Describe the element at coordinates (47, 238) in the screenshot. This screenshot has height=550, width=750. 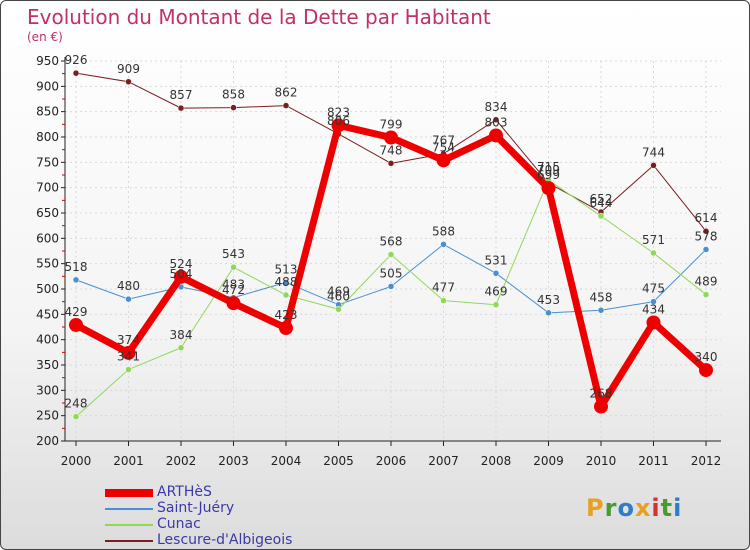
I see `y-tick-label: 600` at that location.